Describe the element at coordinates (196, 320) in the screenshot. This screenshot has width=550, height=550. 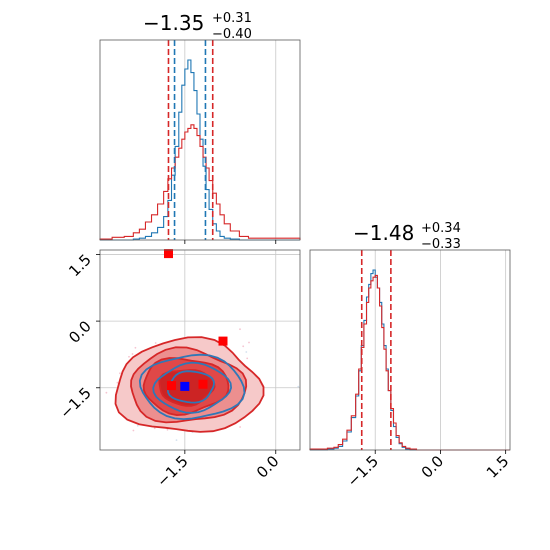
I see `markers` at that location.